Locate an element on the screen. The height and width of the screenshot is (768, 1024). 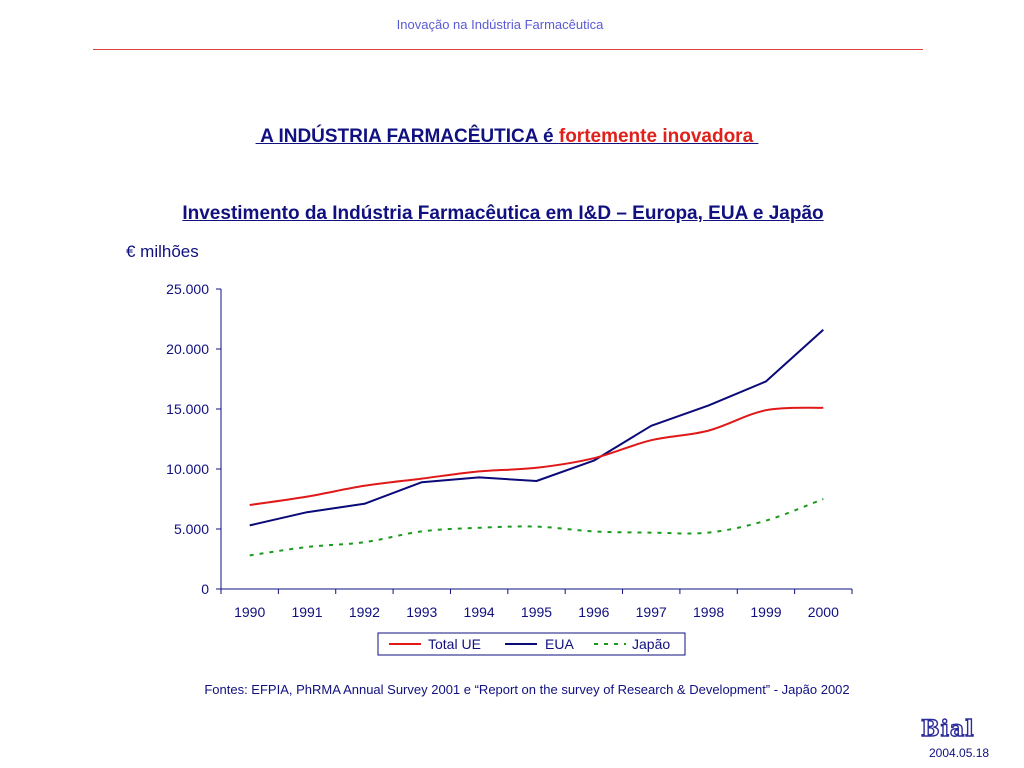
y-tick-label: 0 is located at coordinates (205, 589).